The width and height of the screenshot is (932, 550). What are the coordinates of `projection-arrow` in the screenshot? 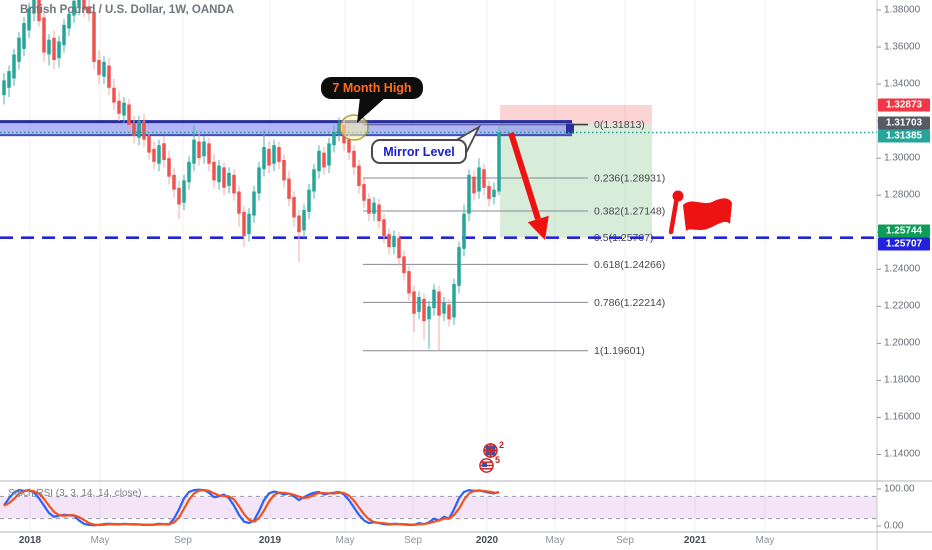 It's located at (528, 186).